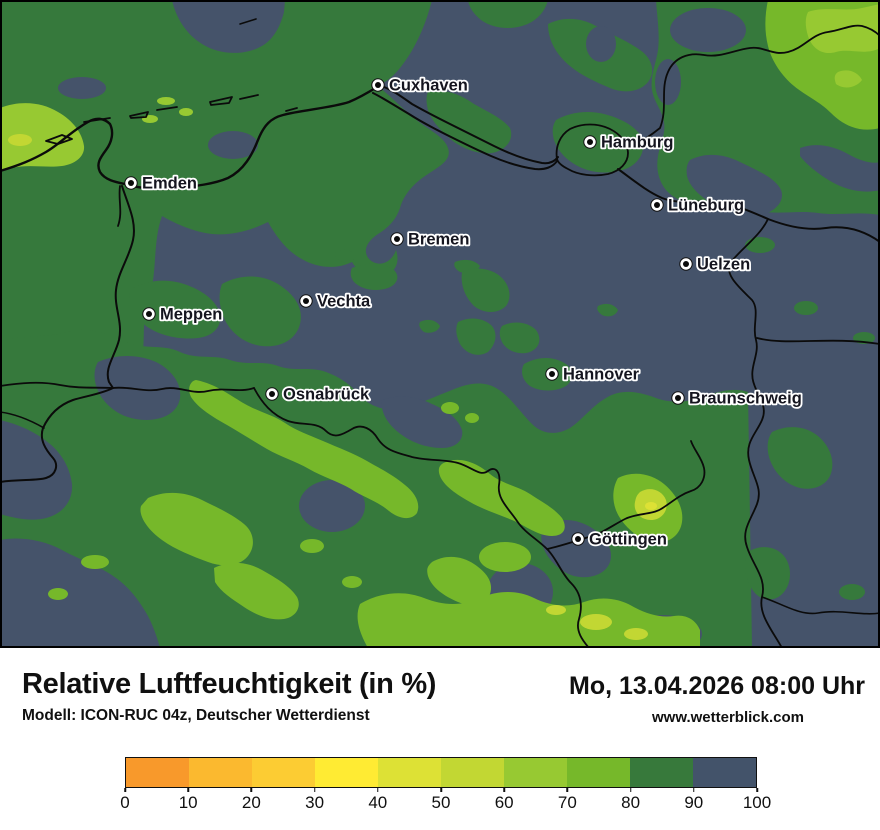 The image size is (880, 830). I want to click on city-label: Hamburg, so click(637, 143).